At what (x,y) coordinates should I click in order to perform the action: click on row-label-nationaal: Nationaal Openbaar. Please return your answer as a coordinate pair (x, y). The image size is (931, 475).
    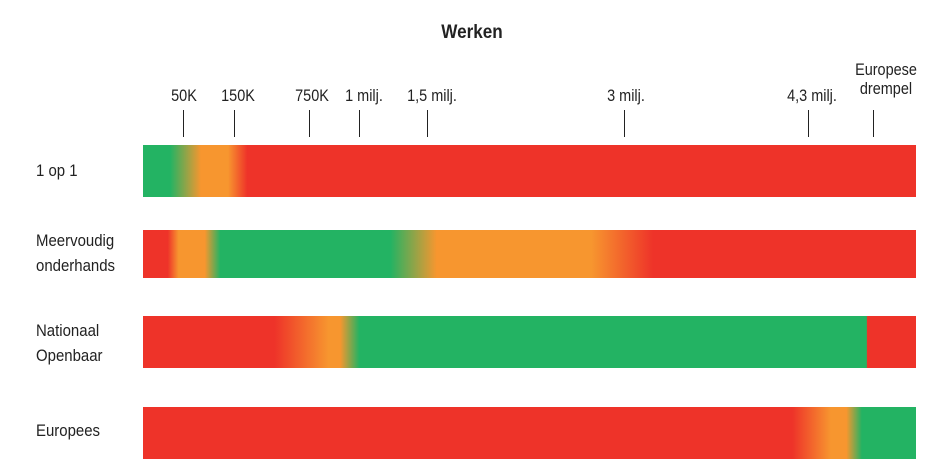
    Looking at the image, I should click on (69, 343).